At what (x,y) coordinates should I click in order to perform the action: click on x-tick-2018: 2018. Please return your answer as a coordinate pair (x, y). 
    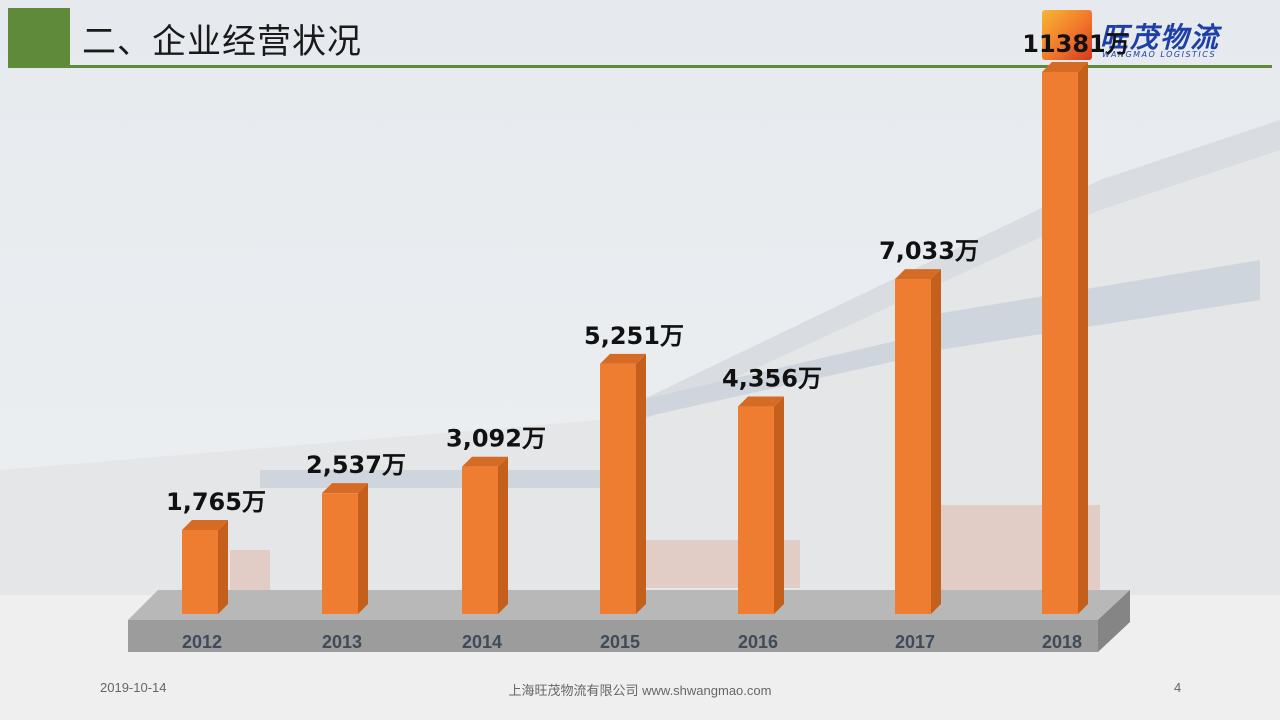
    Looking at the image, I should click on (1062, 642).